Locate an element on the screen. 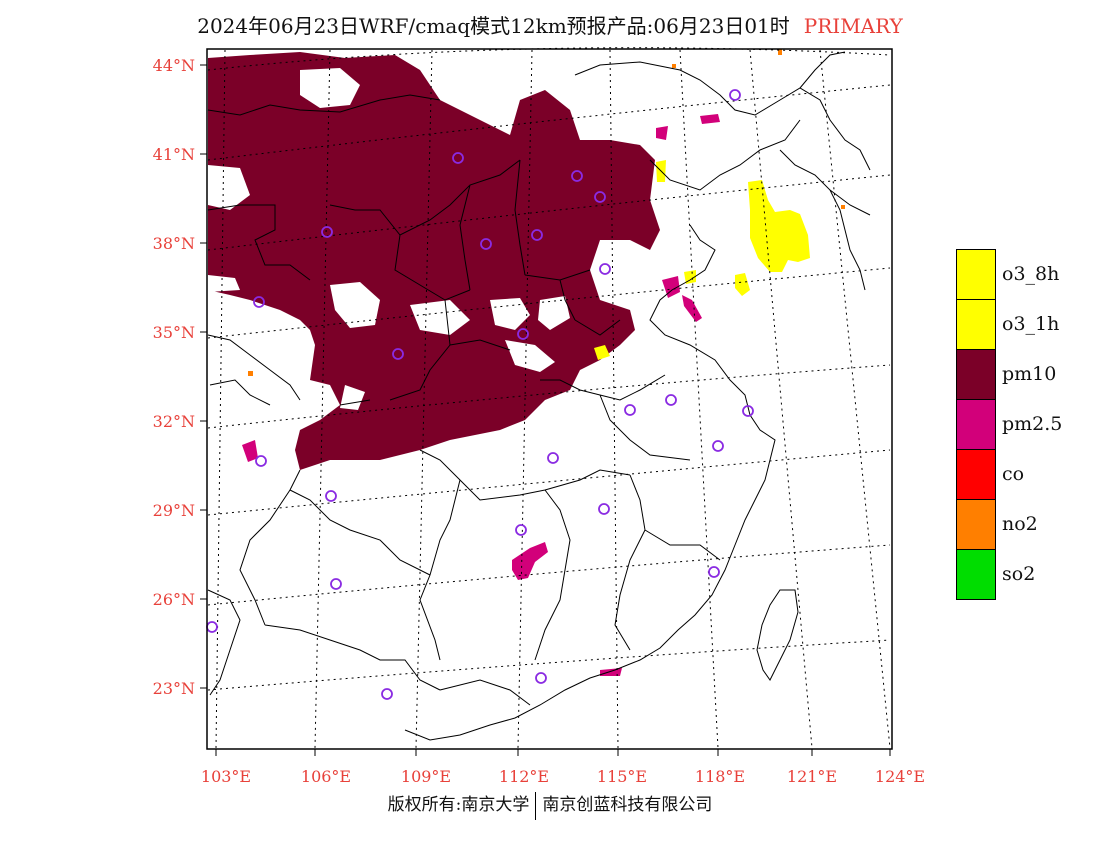 The width and height of the screenshot is (1100, 850). legend-label: o3_1h is located at coordinates (1031, 324).